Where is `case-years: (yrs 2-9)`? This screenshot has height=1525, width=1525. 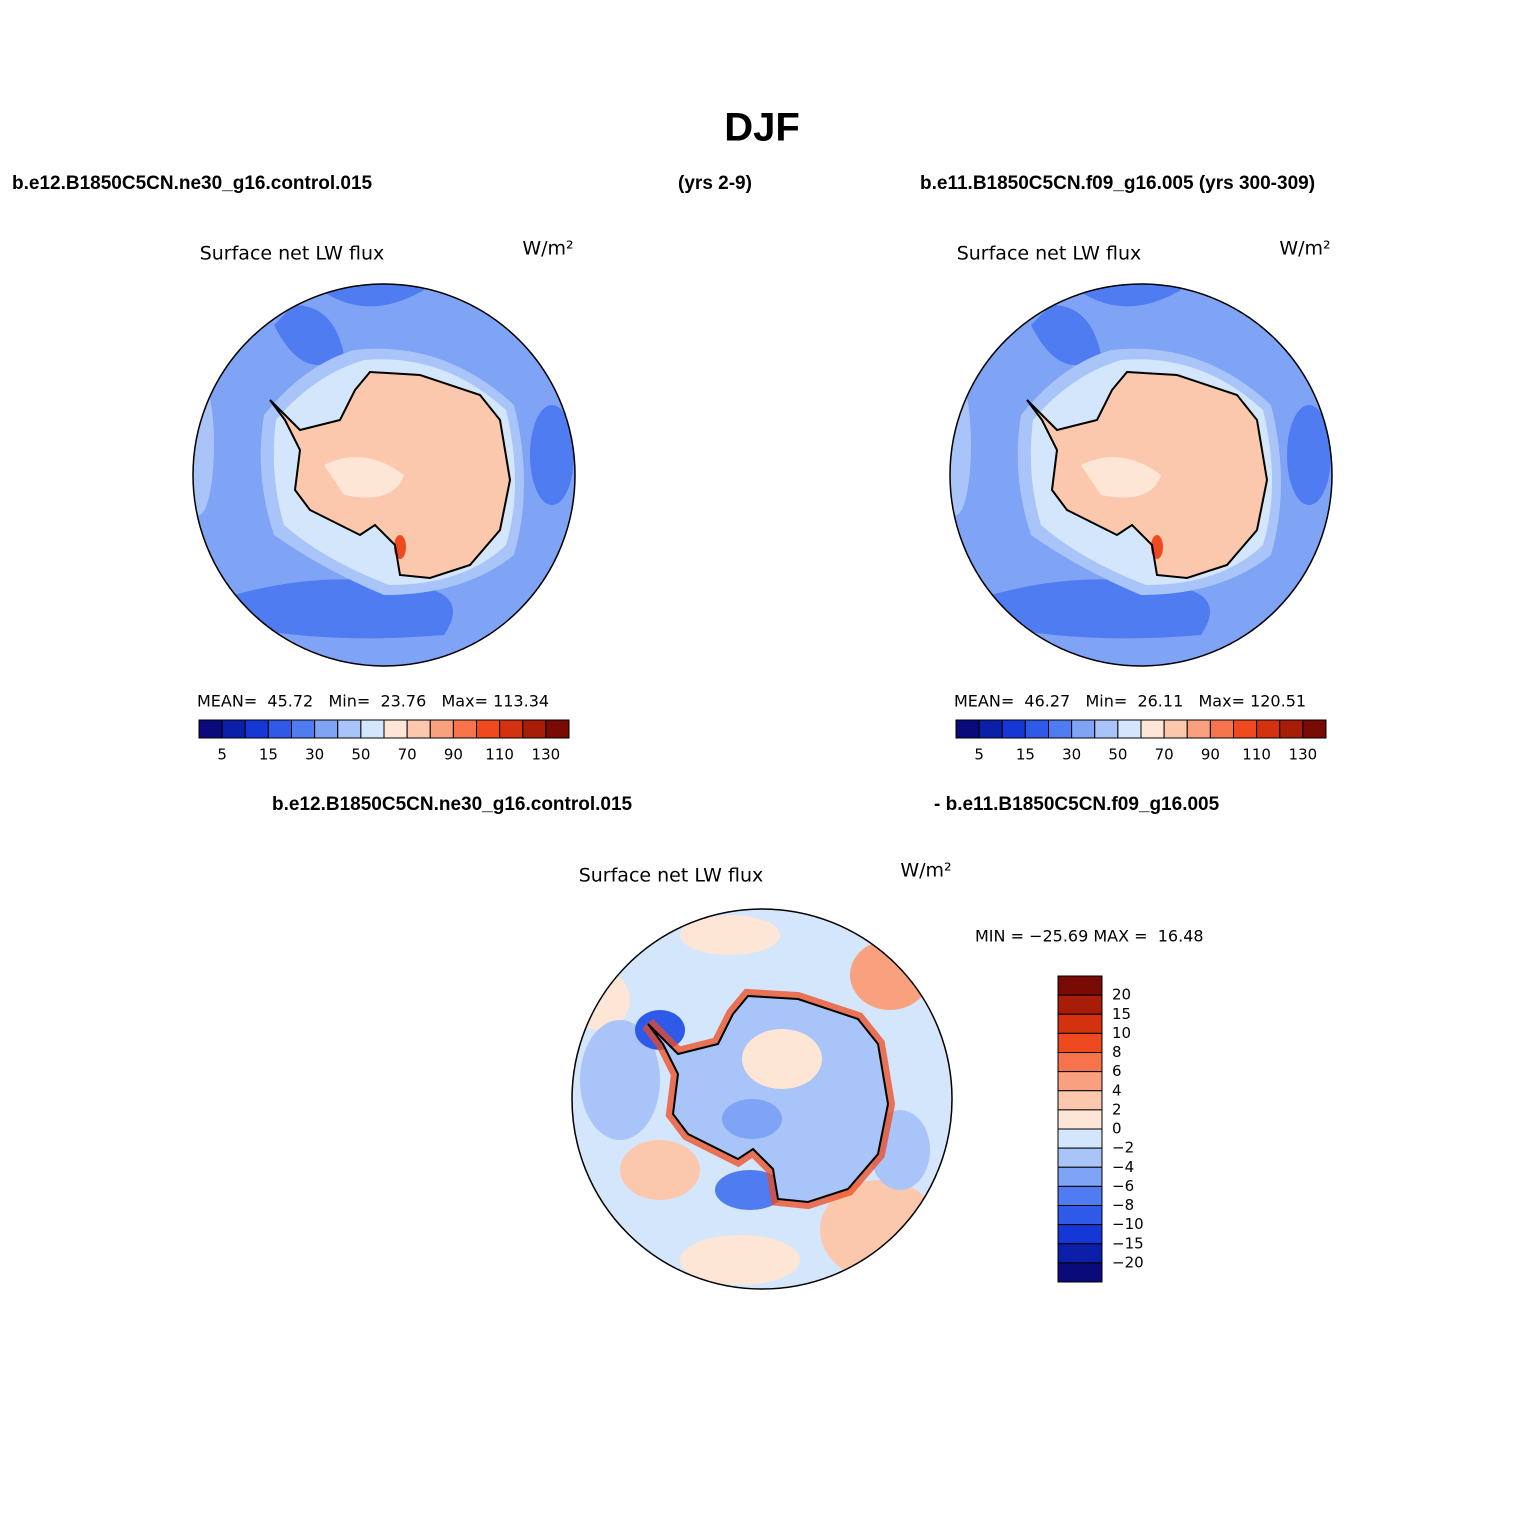 case-years: (yrs 2-9) is located at coordinates (715, 183).